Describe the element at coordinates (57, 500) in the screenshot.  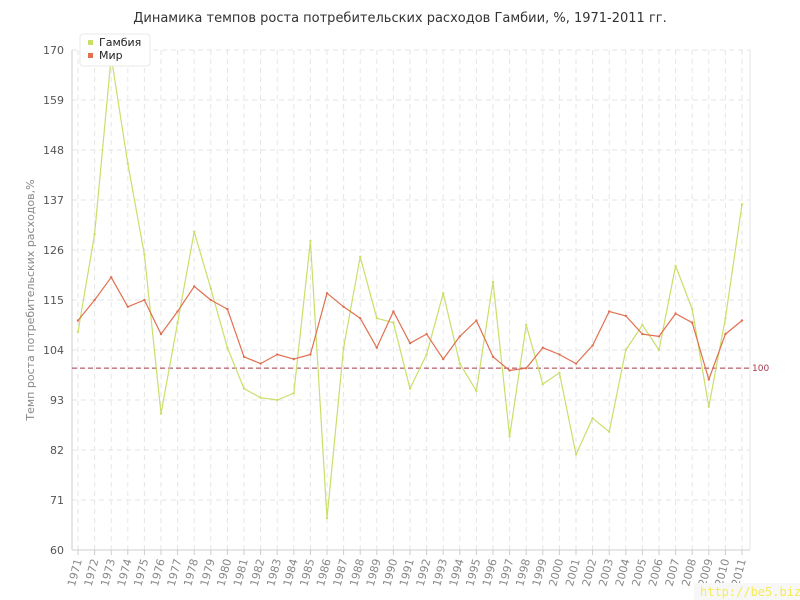
I see `y-tick-label: 71` at that location.